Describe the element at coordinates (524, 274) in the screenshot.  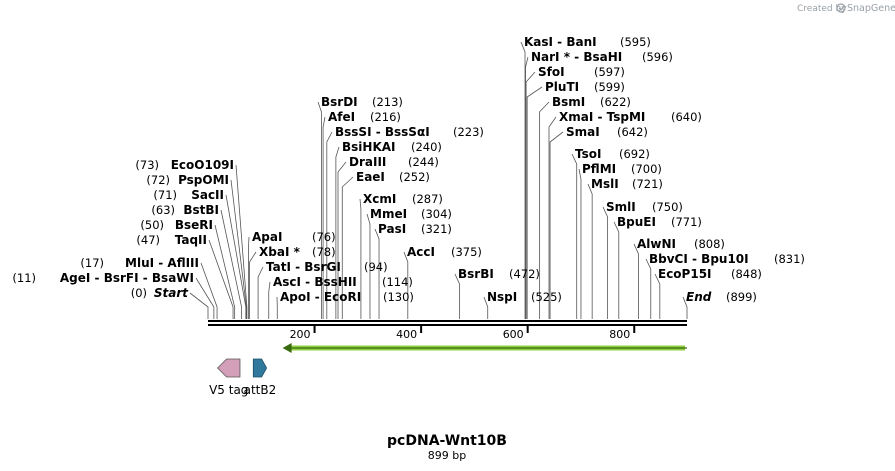
I see `site-position: (472)` at that location.